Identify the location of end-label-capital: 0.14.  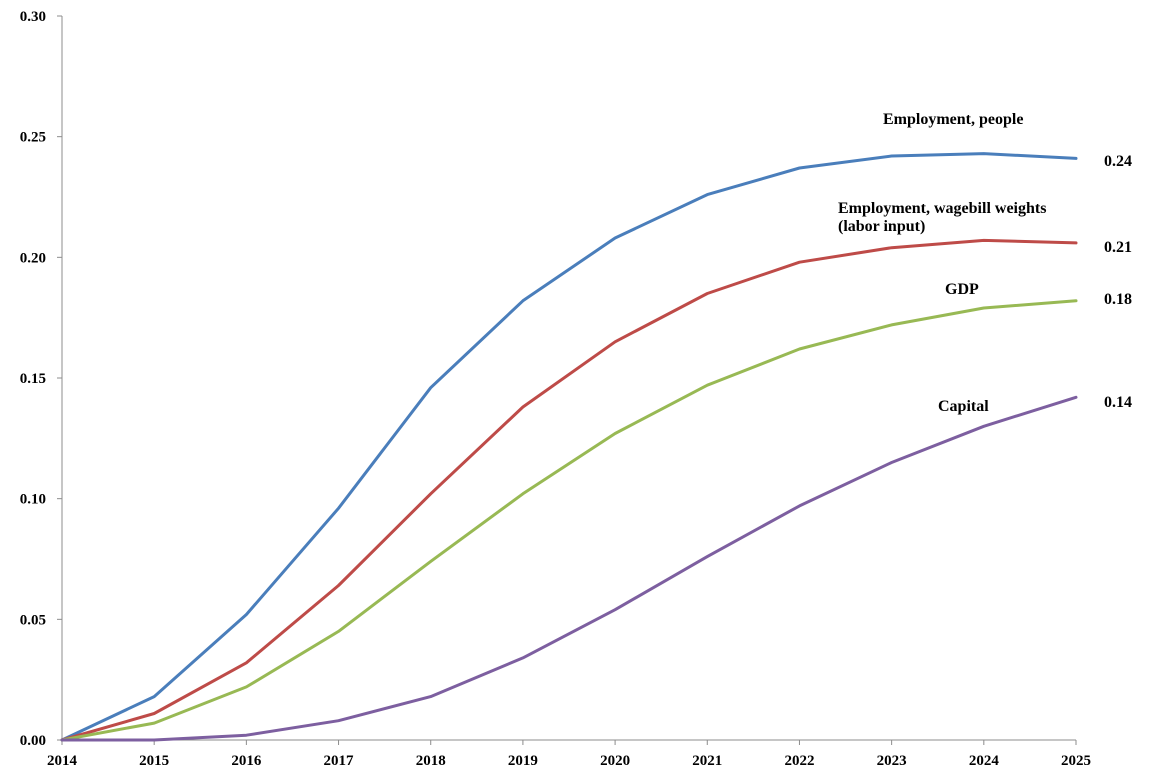
(1118, 402).